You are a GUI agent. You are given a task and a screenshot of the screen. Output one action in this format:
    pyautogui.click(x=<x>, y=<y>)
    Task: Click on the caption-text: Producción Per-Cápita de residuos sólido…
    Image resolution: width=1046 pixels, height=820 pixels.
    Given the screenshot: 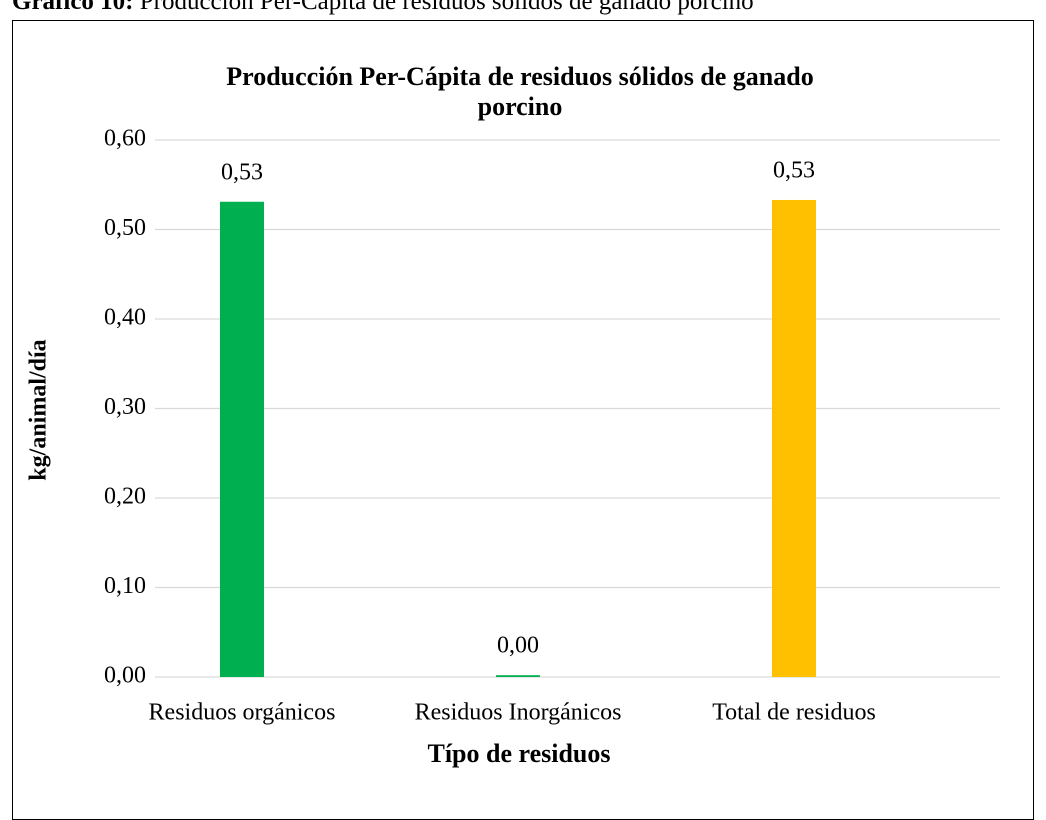 What is the action you would take?
    pyautogui.click(x=446, y=7)
    